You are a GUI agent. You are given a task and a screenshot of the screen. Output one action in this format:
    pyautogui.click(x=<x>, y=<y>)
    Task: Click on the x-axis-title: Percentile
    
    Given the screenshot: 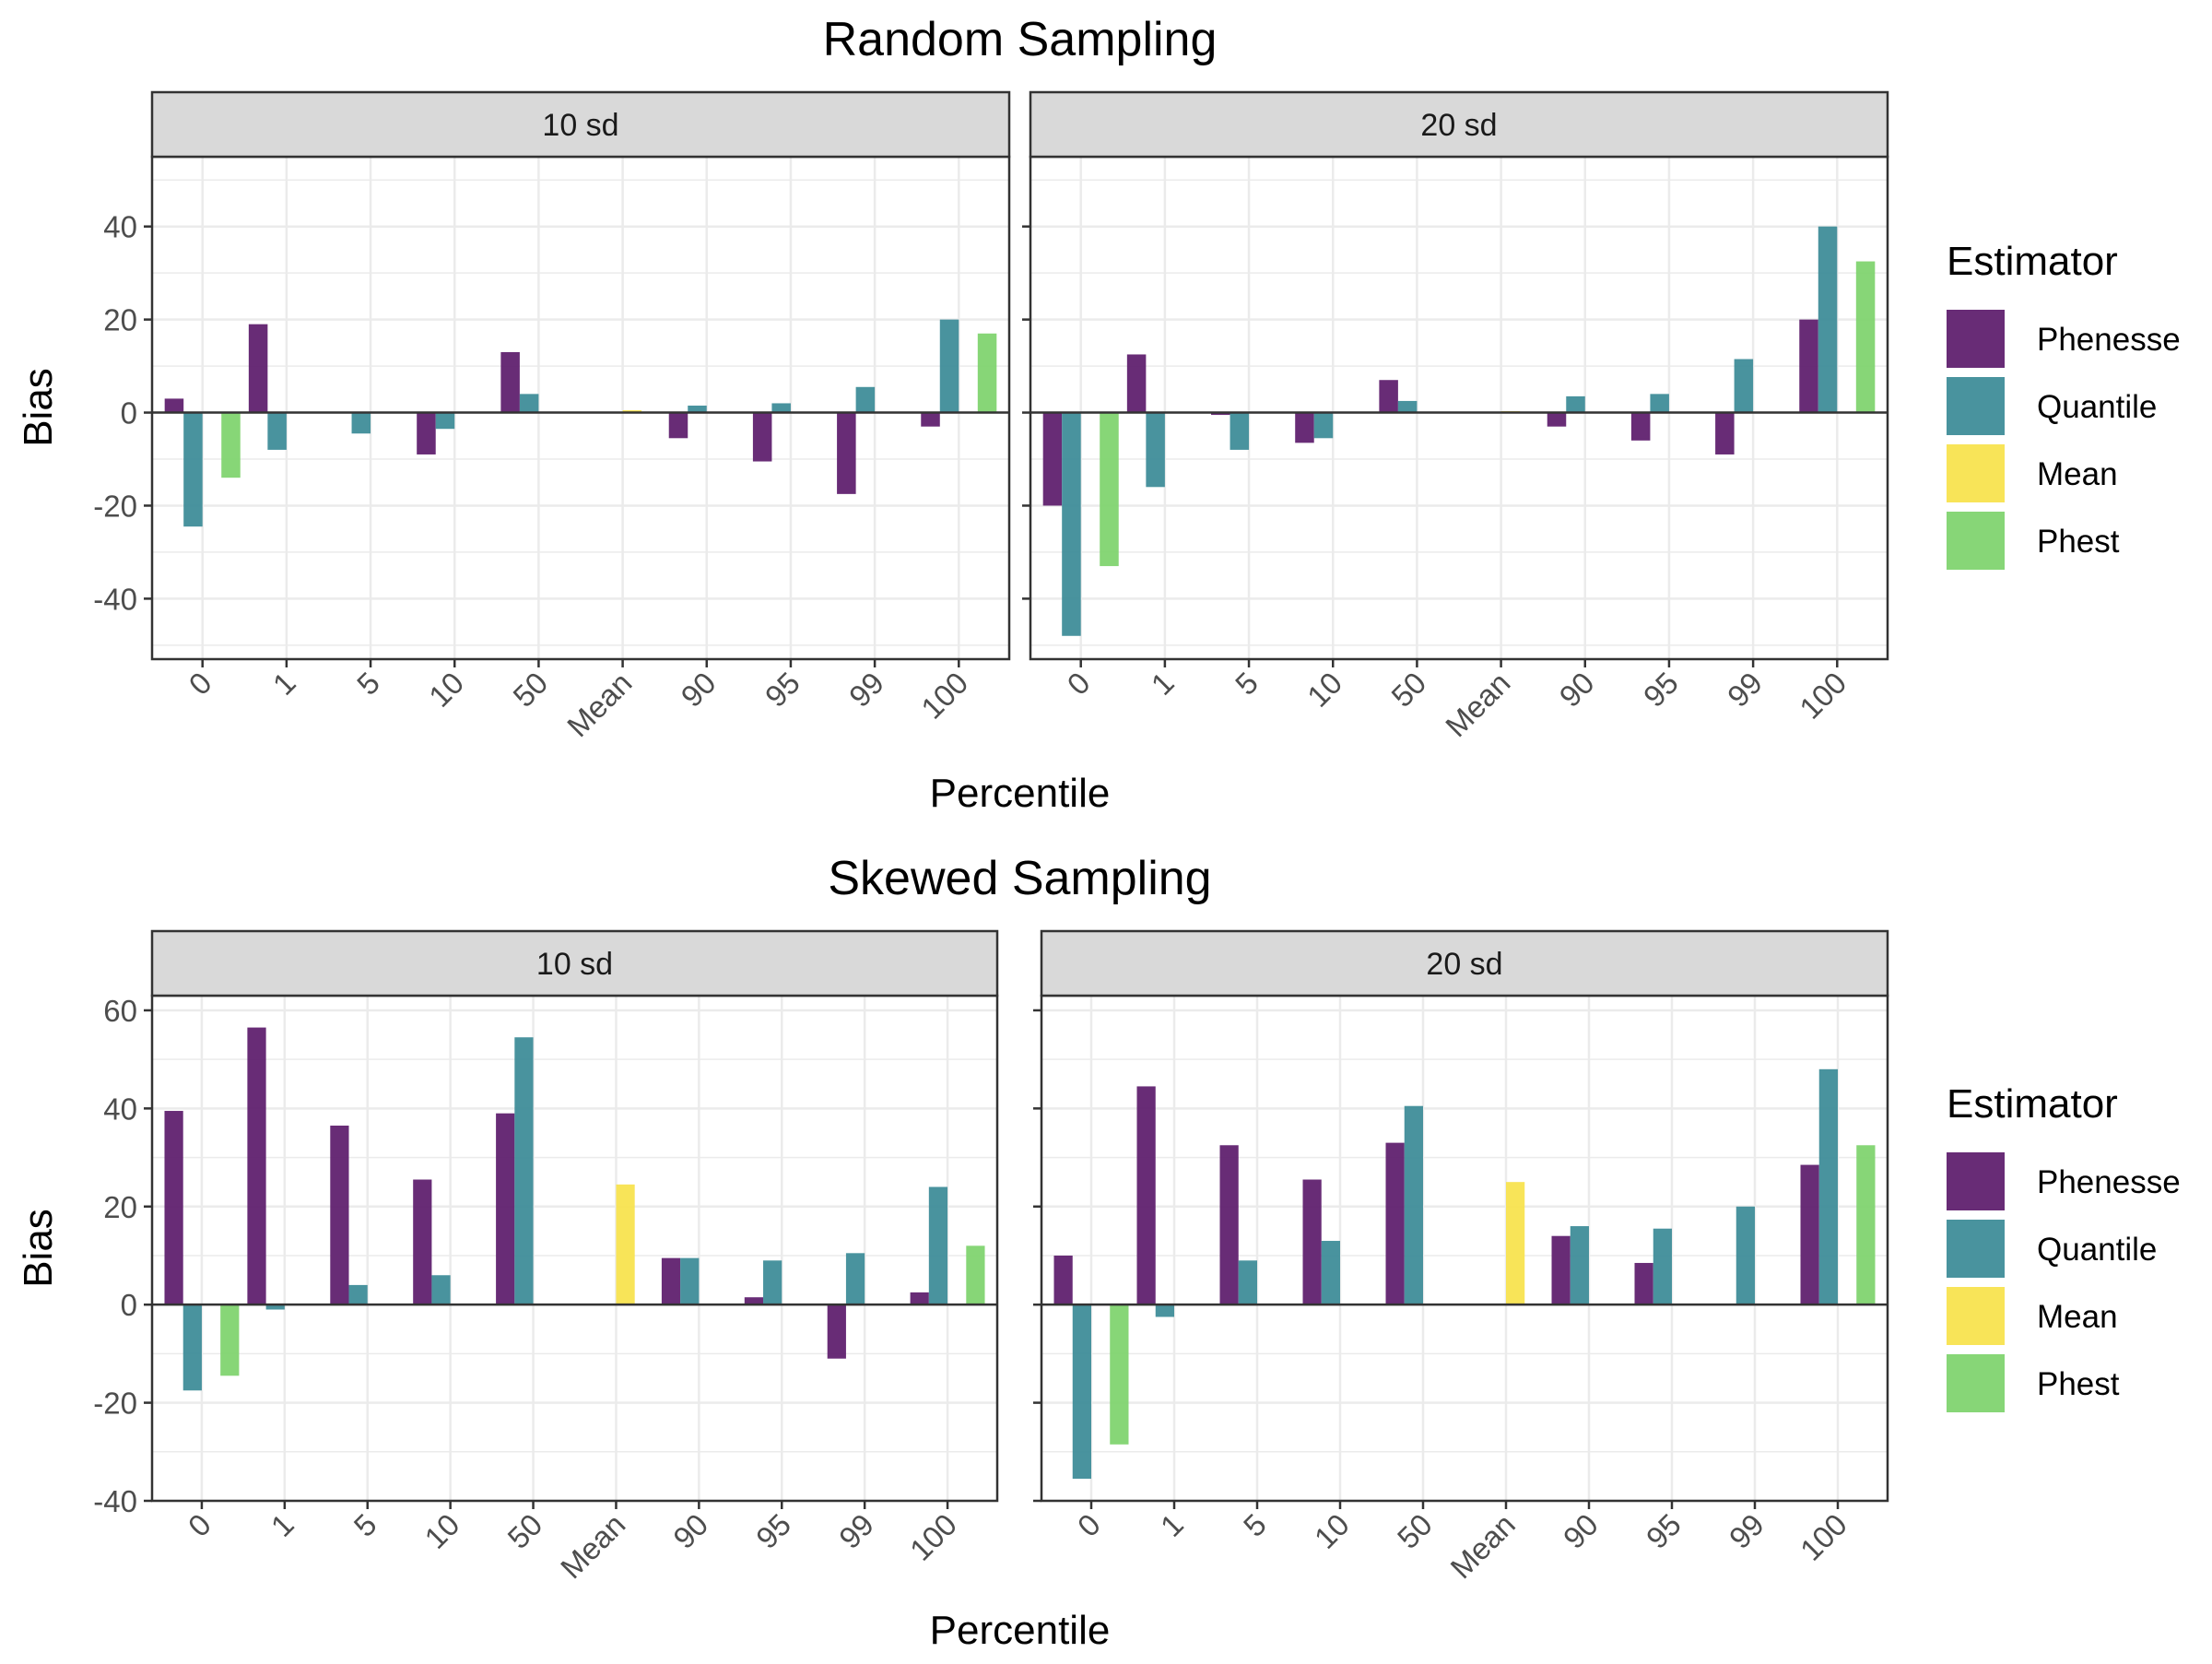 What is the action you would take?
    pyautogui.click(x=1020, y=793)
    